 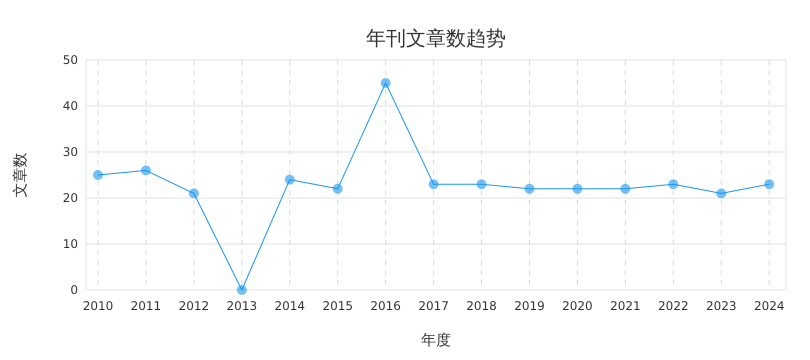 What do you see at coordinates (146, 306) in the screenshot?
I see `x-tick-label: 2011` at bounding box center [146, 306].